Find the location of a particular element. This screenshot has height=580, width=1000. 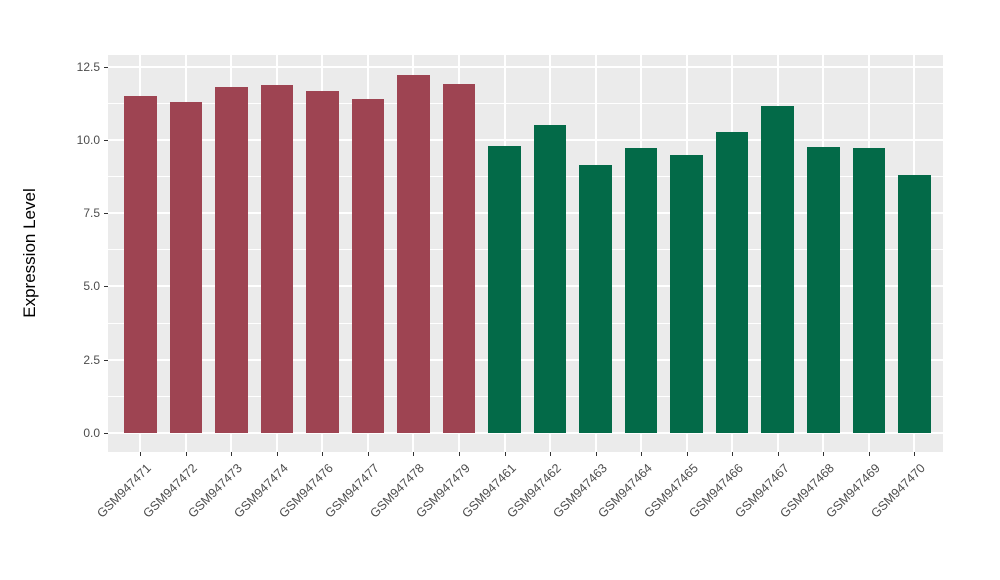

y-axis-title: Expression Level is located at coordinates (29, 253).